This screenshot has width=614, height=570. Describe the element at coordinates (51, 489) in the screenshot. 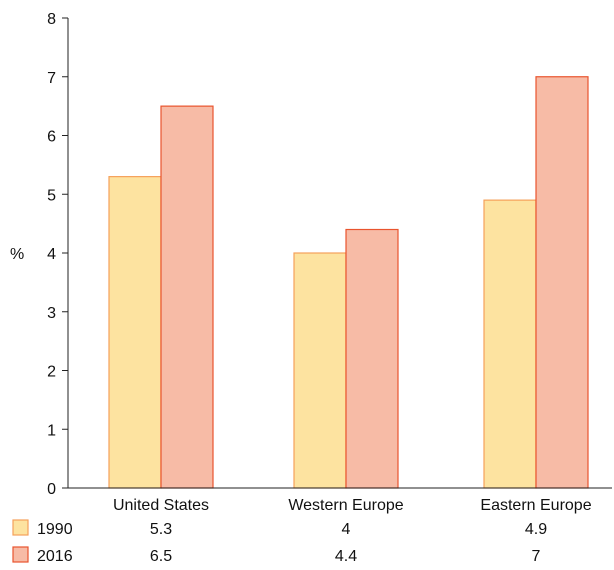

I see `y-tick-label: 0` at that location.